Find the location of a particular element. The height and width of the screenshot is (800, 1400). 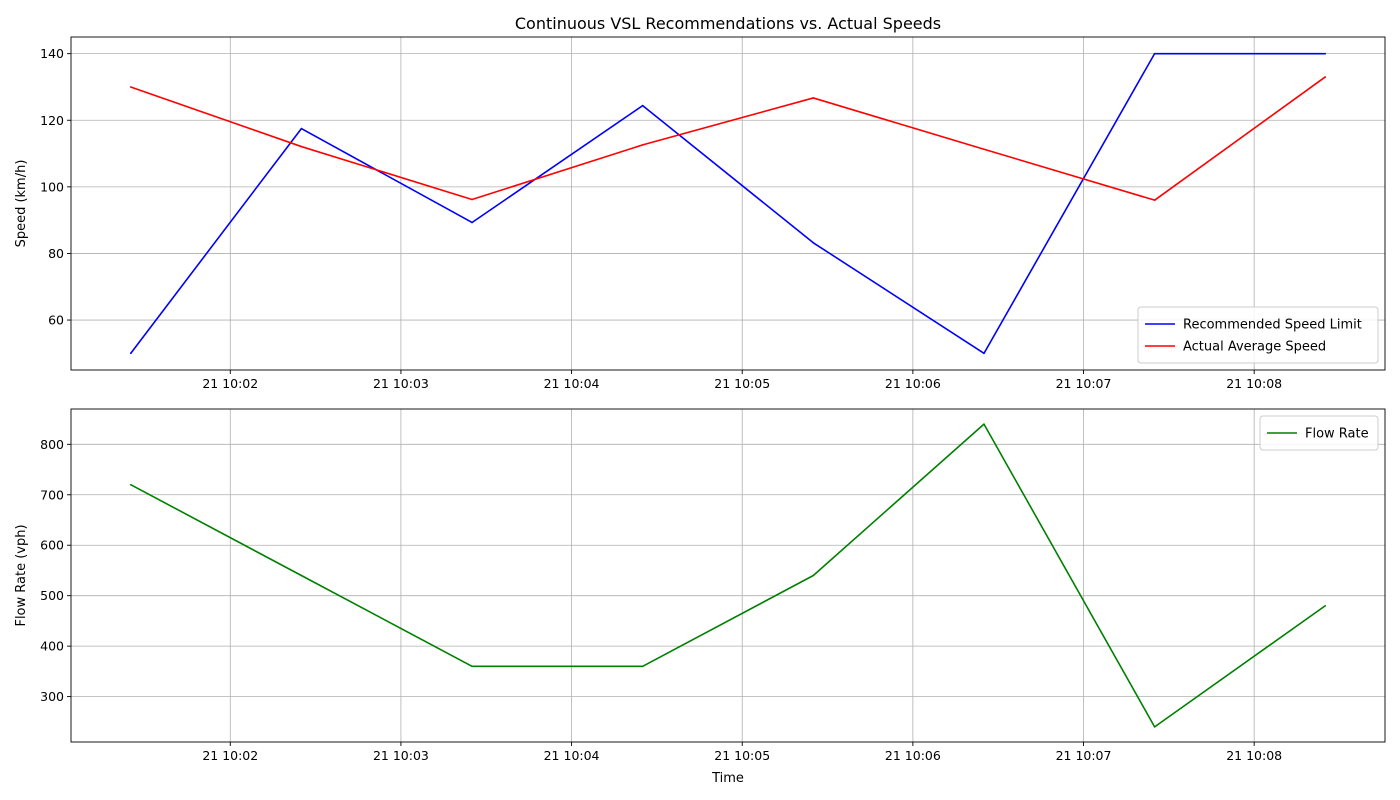

y-tick-label: 600 is located at coordinates (52, 545).